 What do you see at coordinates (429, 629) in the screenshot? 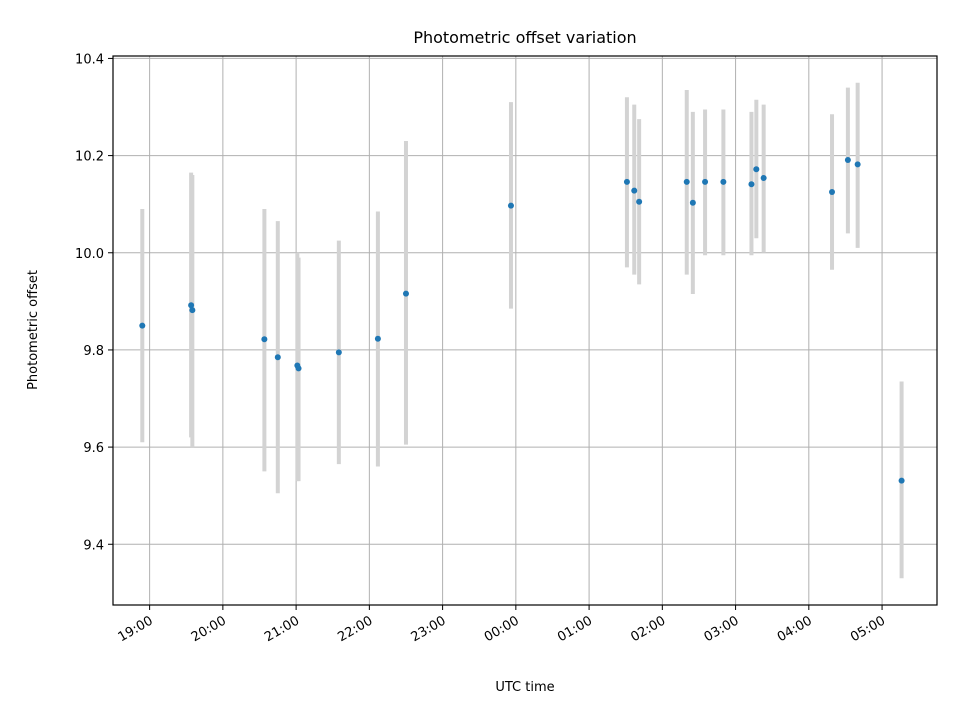
I see `x-tick-label: 23:00` at bounding box center [429, 629].